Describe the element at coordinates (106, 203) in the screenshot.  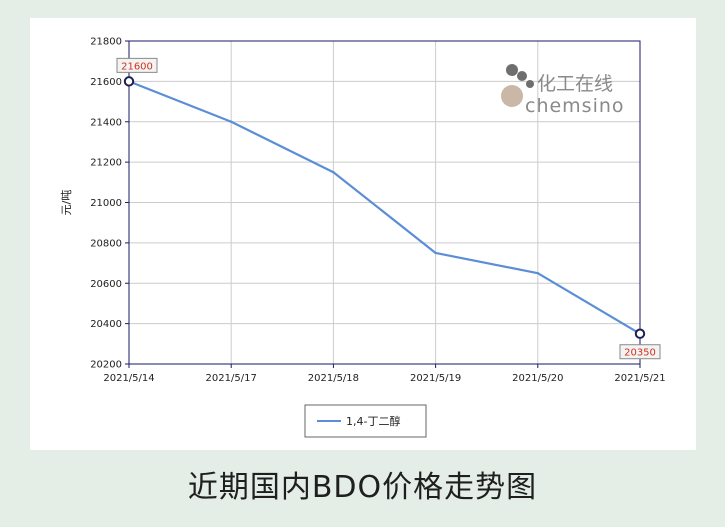
I see `y-tick-label-4: 21000` at that location.